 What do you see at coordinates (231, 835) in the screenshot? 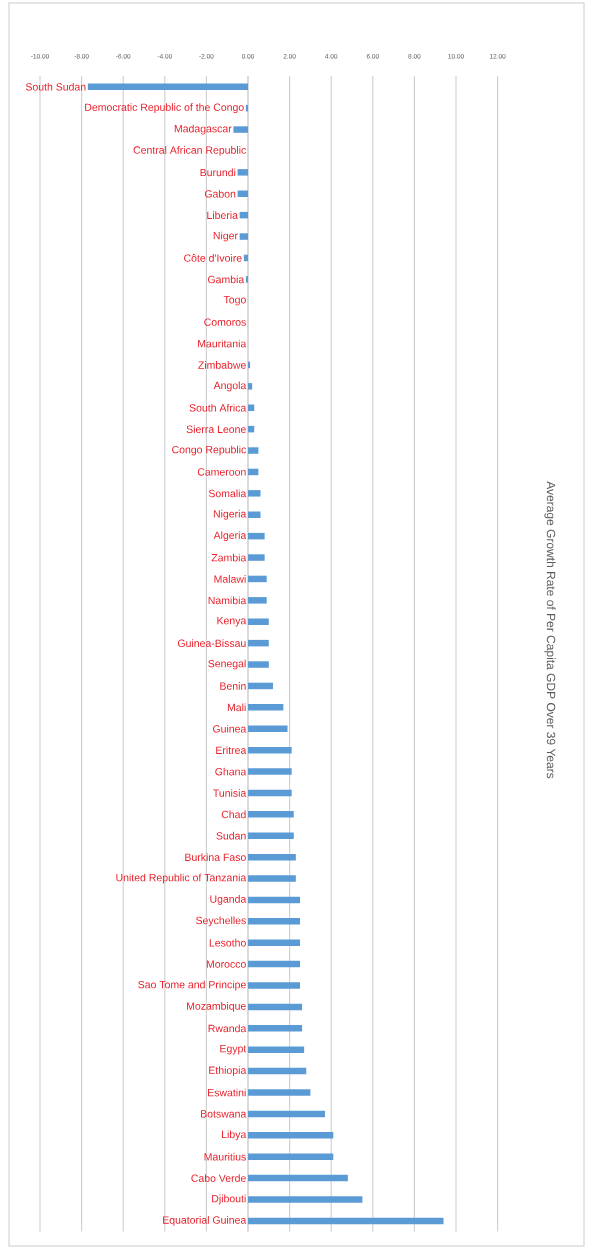
I see `y-tick-label: Sudan` at bounding box center [231, 835].